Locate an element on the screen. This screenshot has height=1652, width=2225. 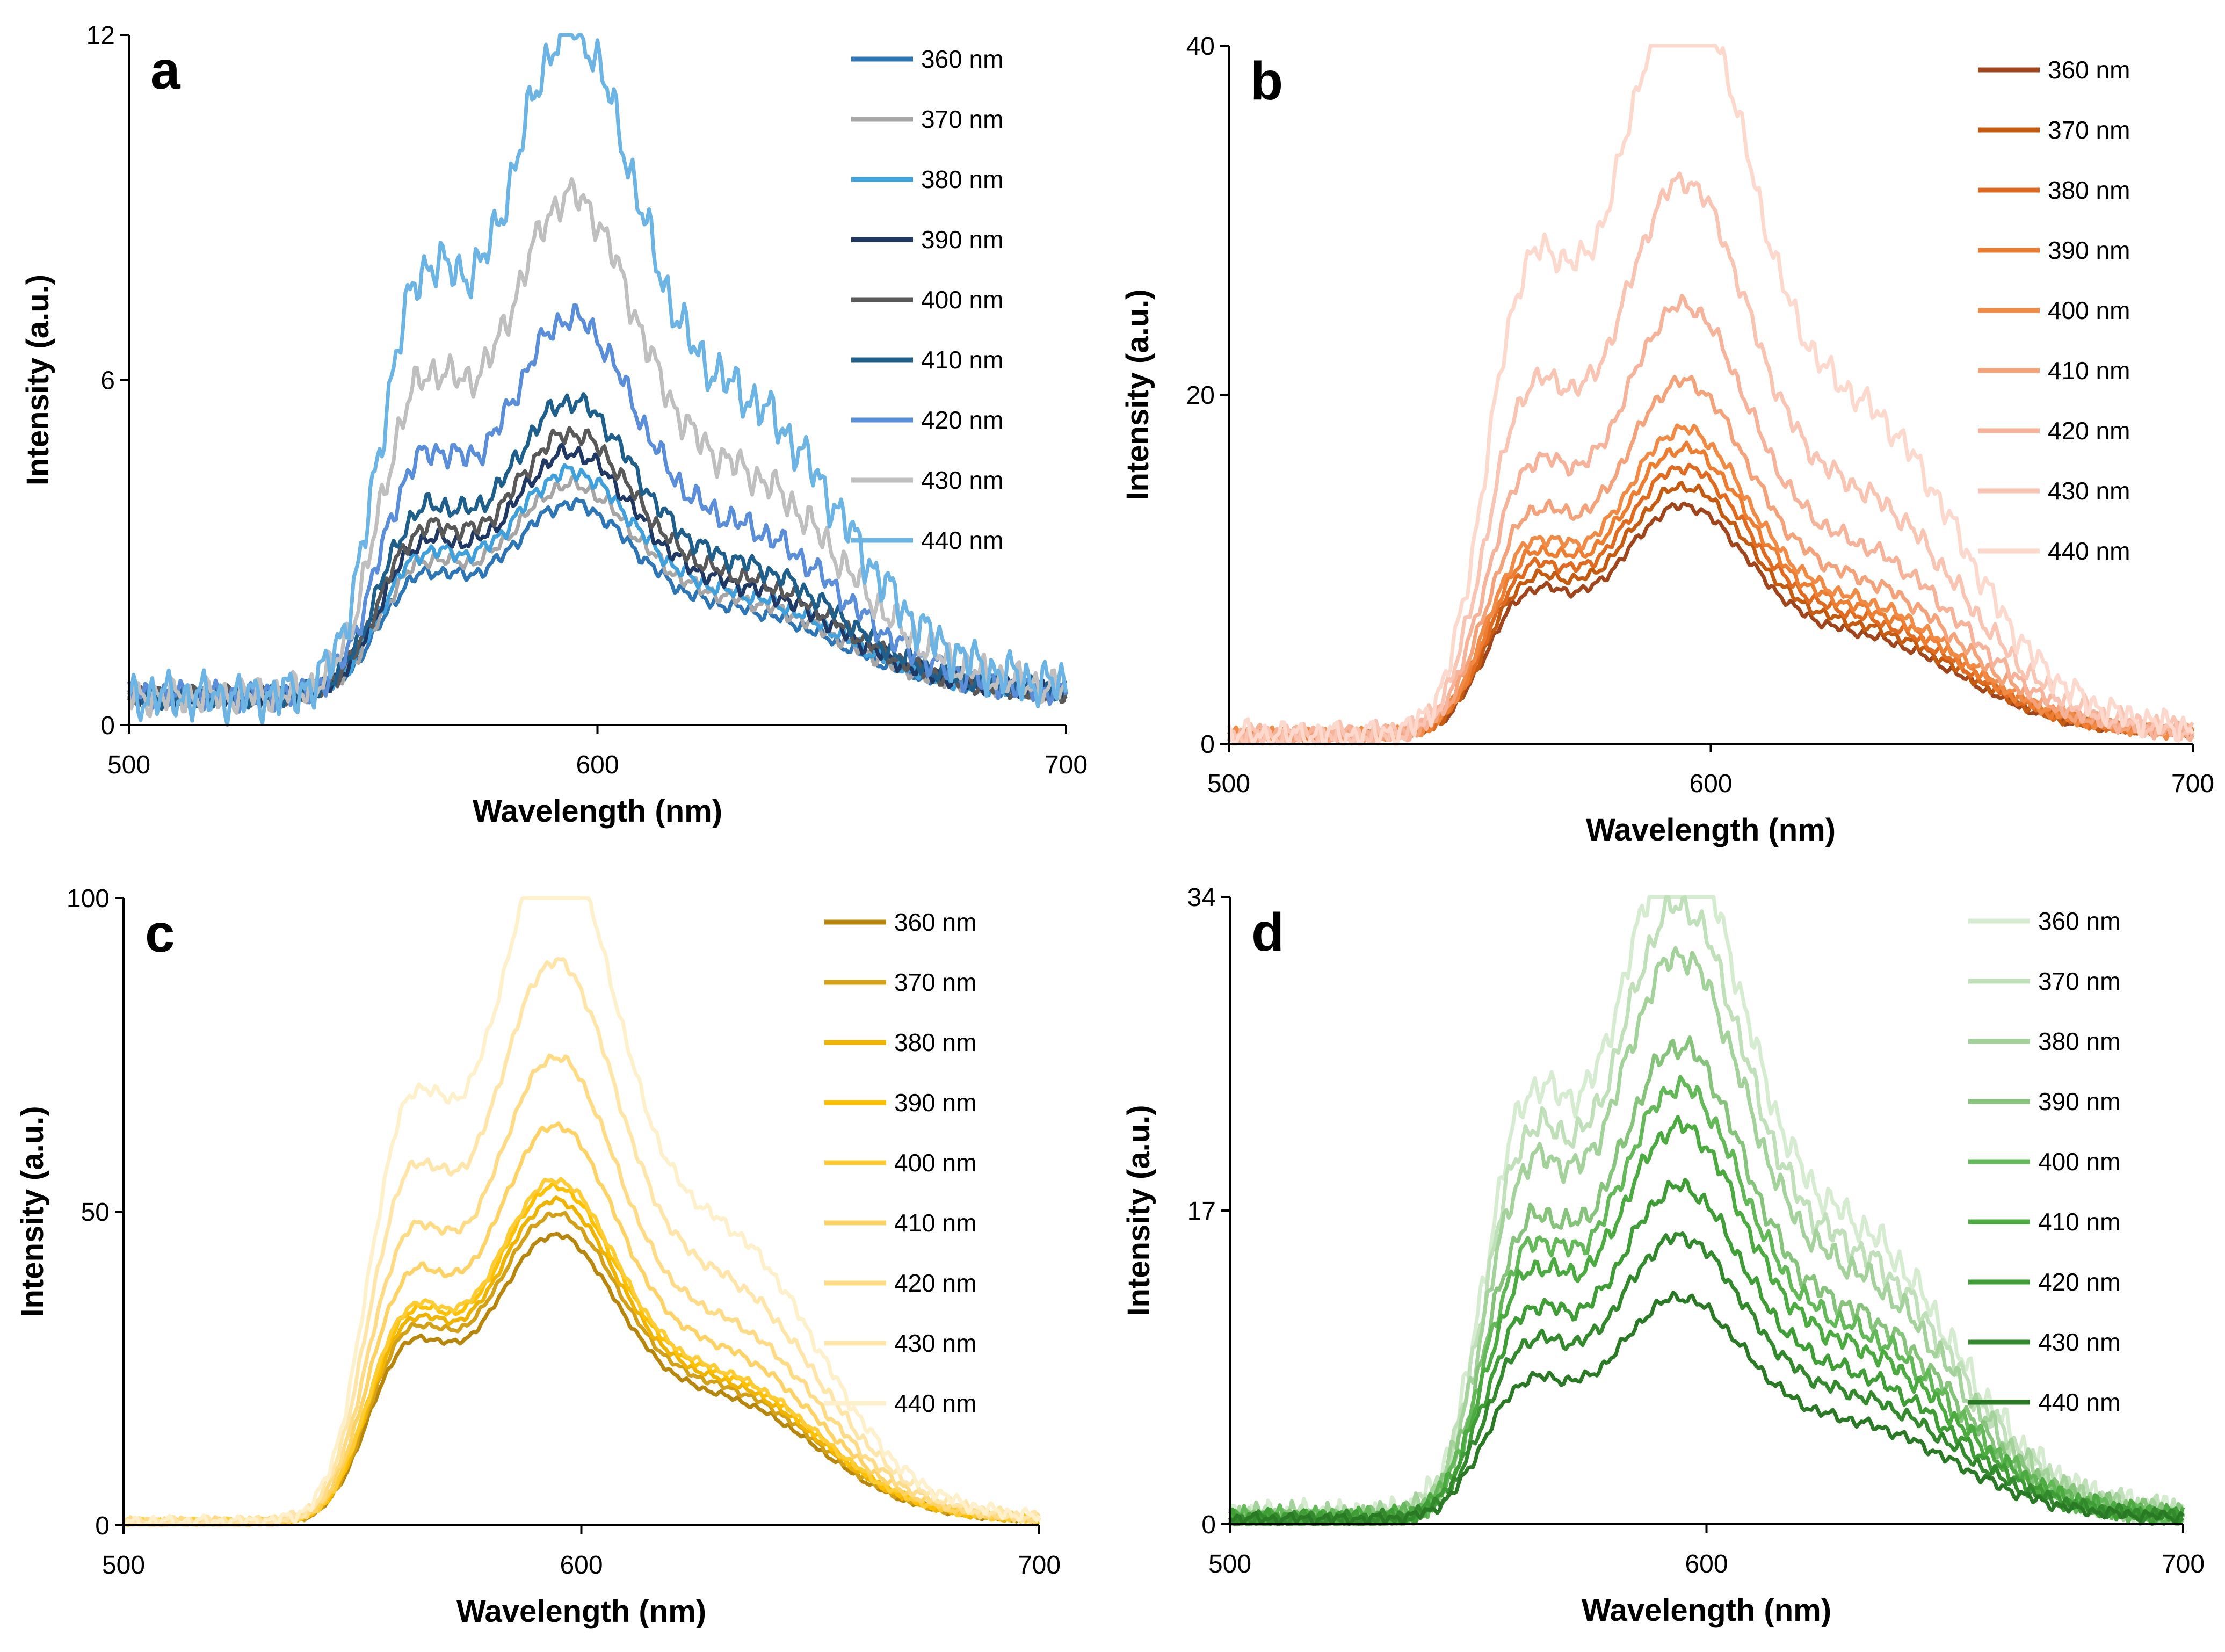
y-tick-label: 20 is located at coordinates (1201, 395).